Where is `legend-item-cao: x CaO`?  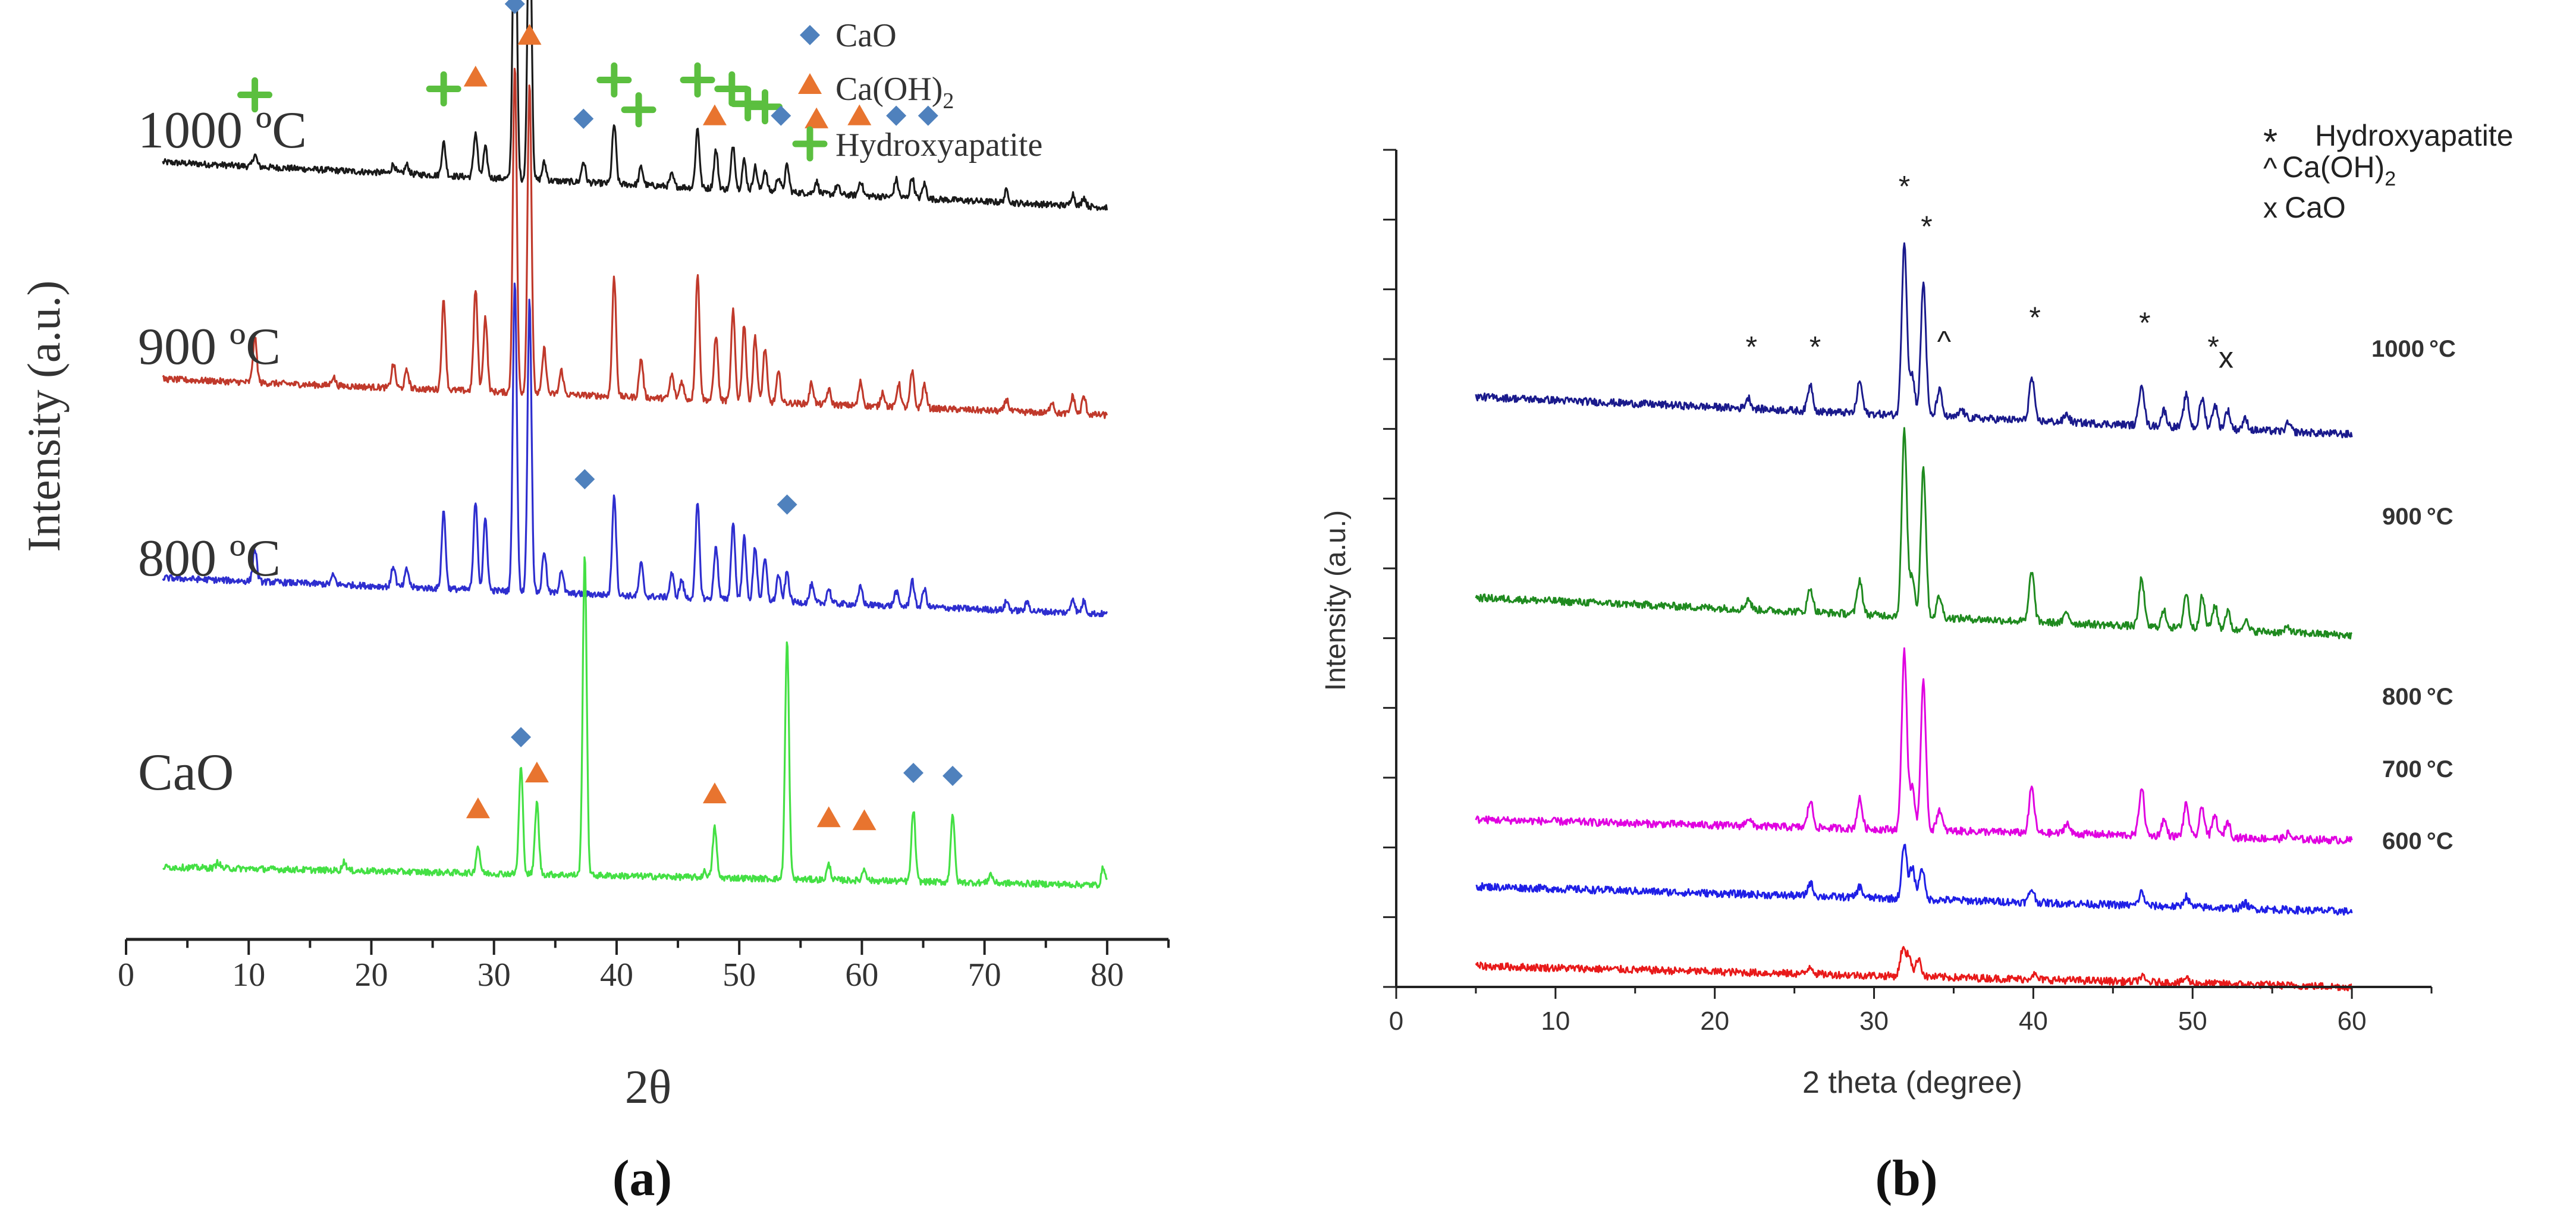
legend-item-cao: x CaO is located at coordinates (2304, 208).